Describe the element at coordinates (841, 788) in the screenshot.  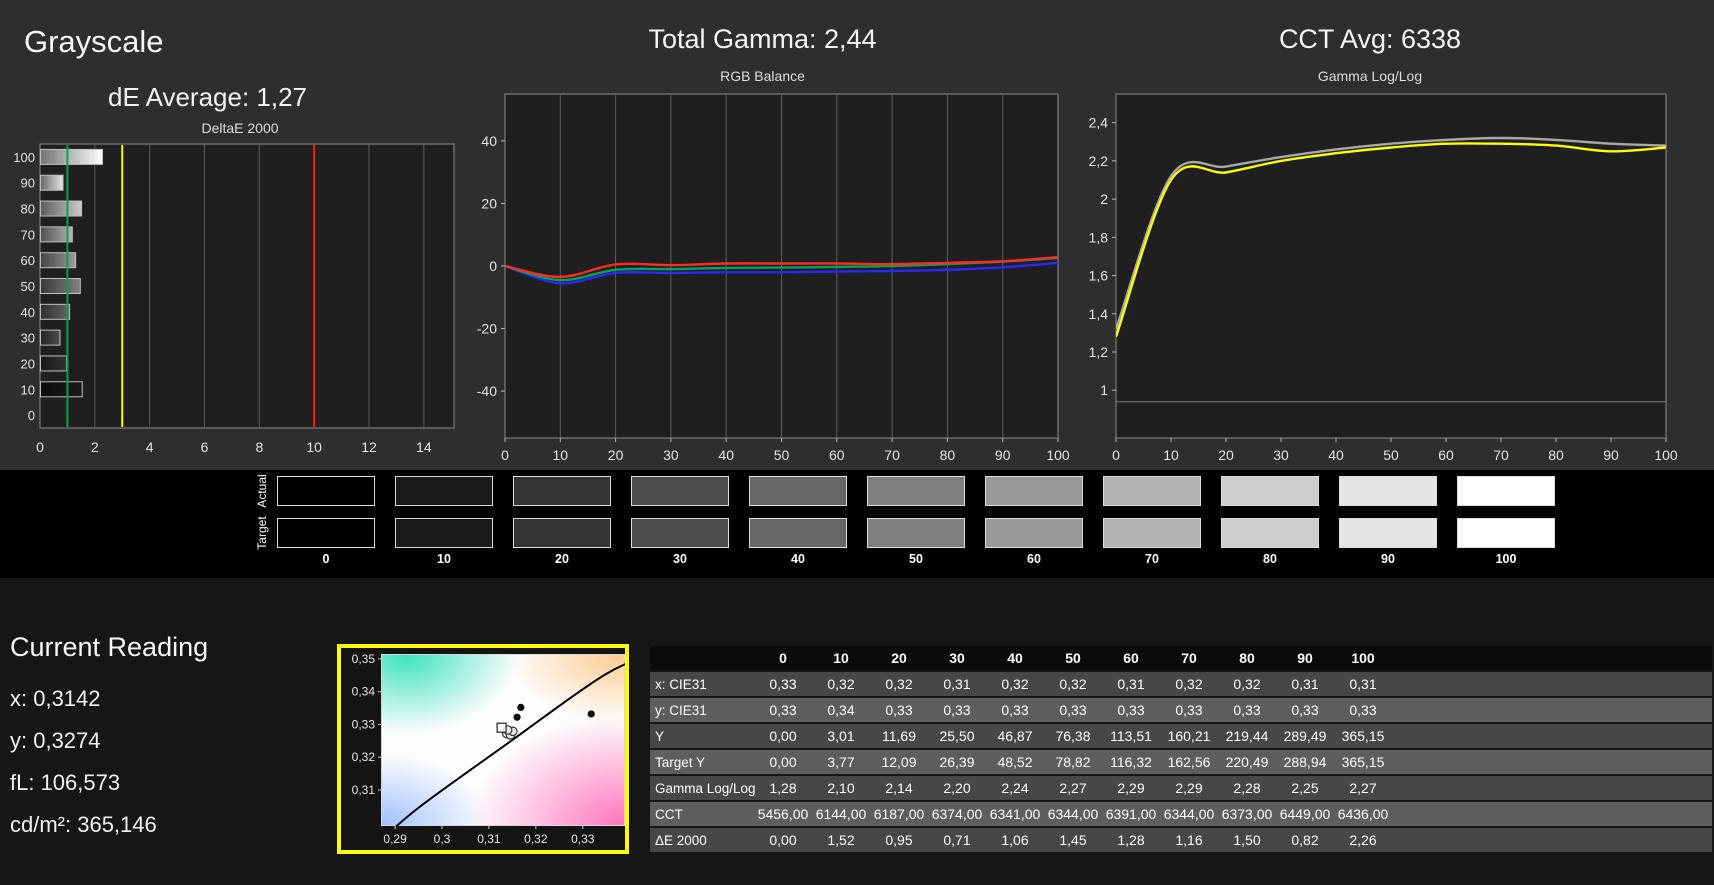
I see `table-cell: 2,10` at that location.